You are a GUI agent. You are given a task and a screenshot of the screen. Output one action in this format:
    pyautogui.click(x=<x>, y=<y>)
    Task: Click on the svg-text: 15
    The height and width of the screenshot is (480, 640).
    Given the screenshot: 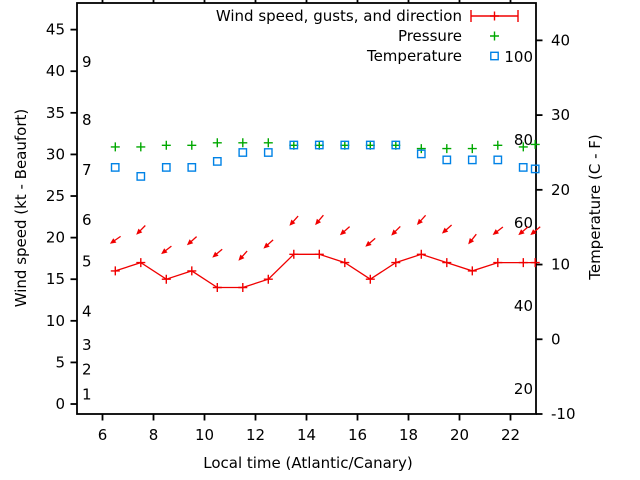 What is the action you would take?
    pyautogui.click(x=55, y=279)
    